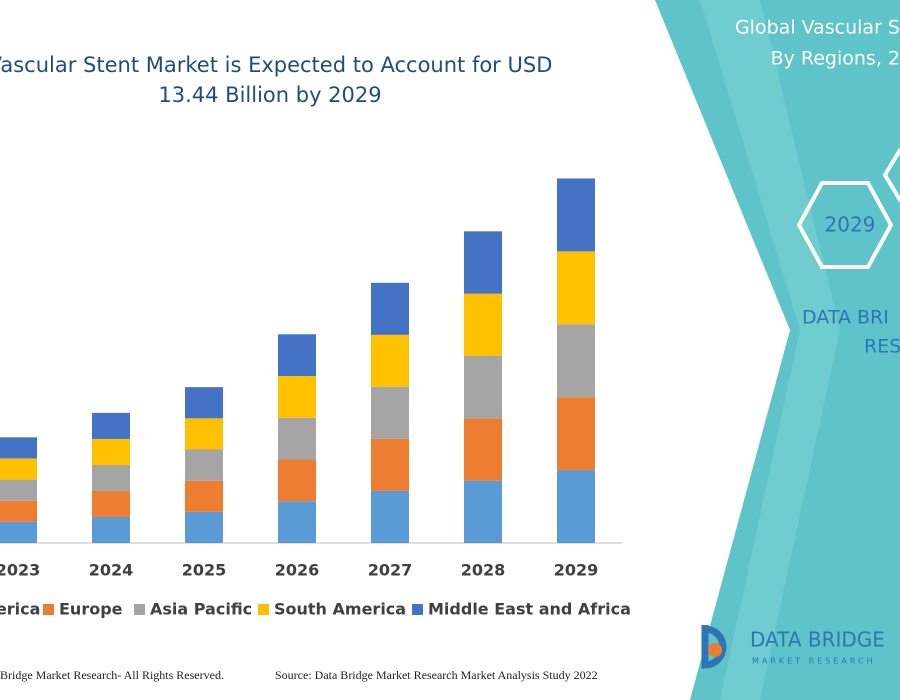 The image size is (900, 700). I want to click on logo-mark, so click(714, 647).